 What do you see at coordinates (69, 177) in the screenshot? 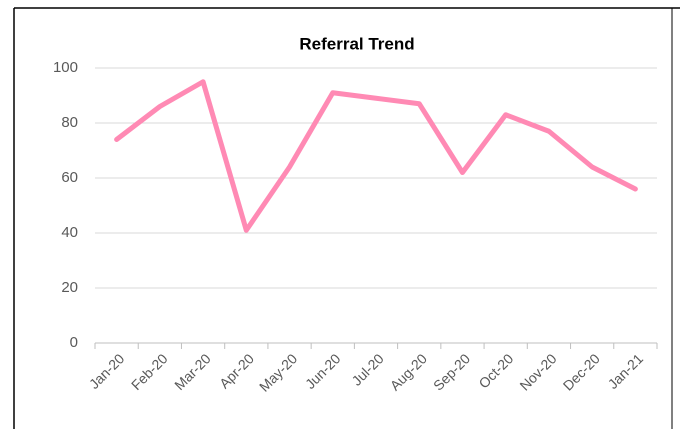
I see `y-tick-label: 60` at bounding box center [69, 177].